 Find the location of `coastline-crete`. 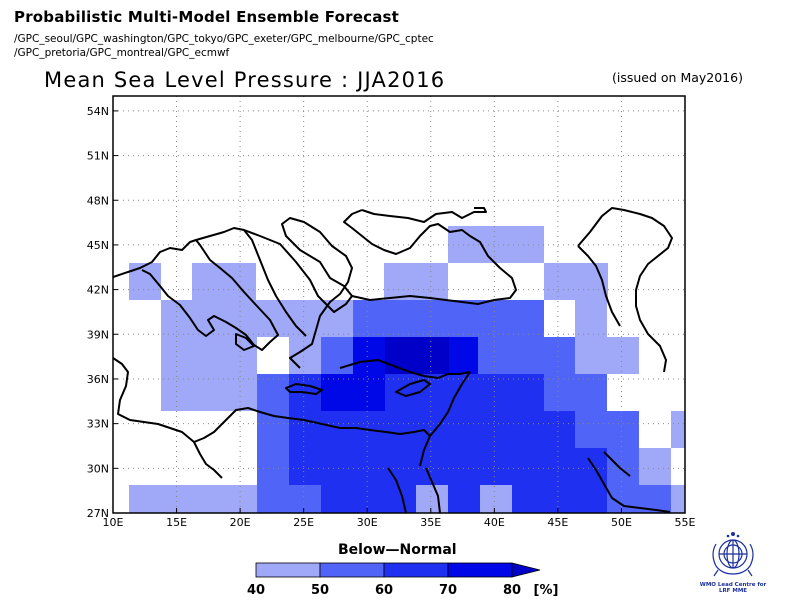

coastline-crete is located at coordinates (304, 389).